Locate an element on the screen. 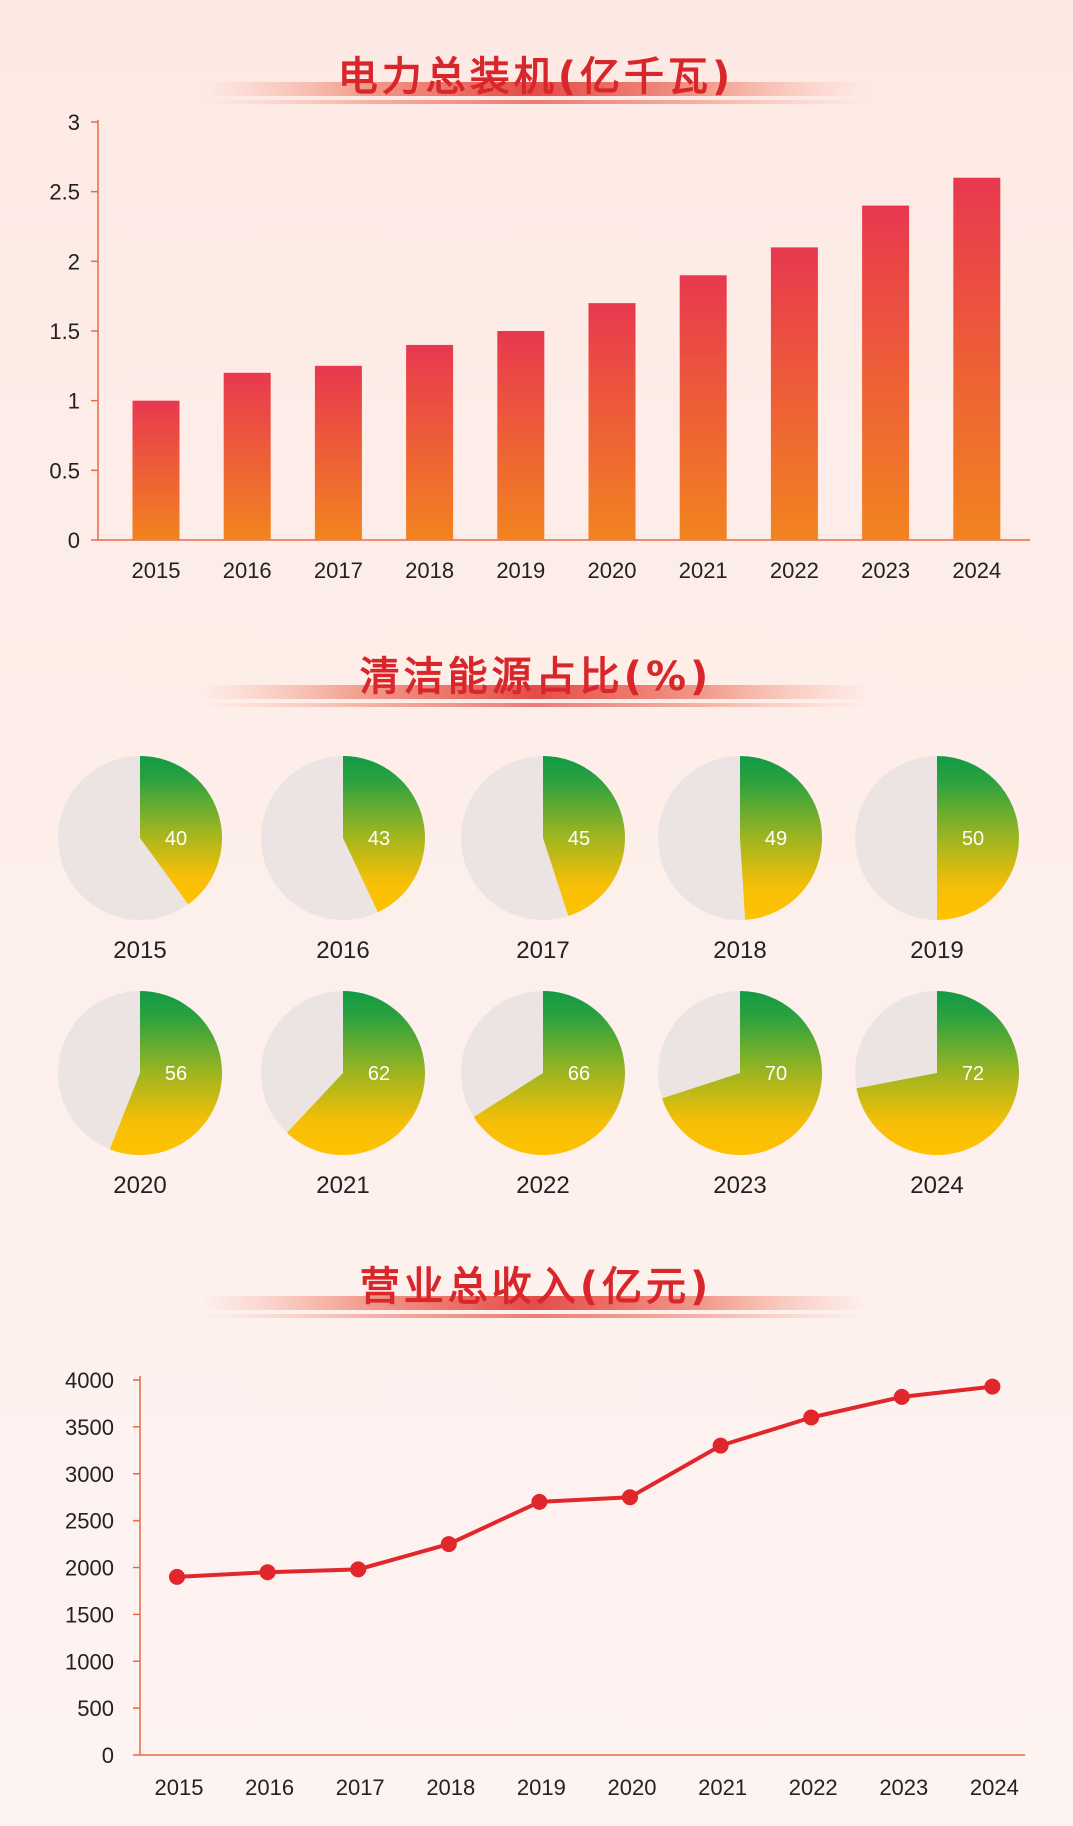  pie-2015: 40 2015 is located at coordinates (140, 860).